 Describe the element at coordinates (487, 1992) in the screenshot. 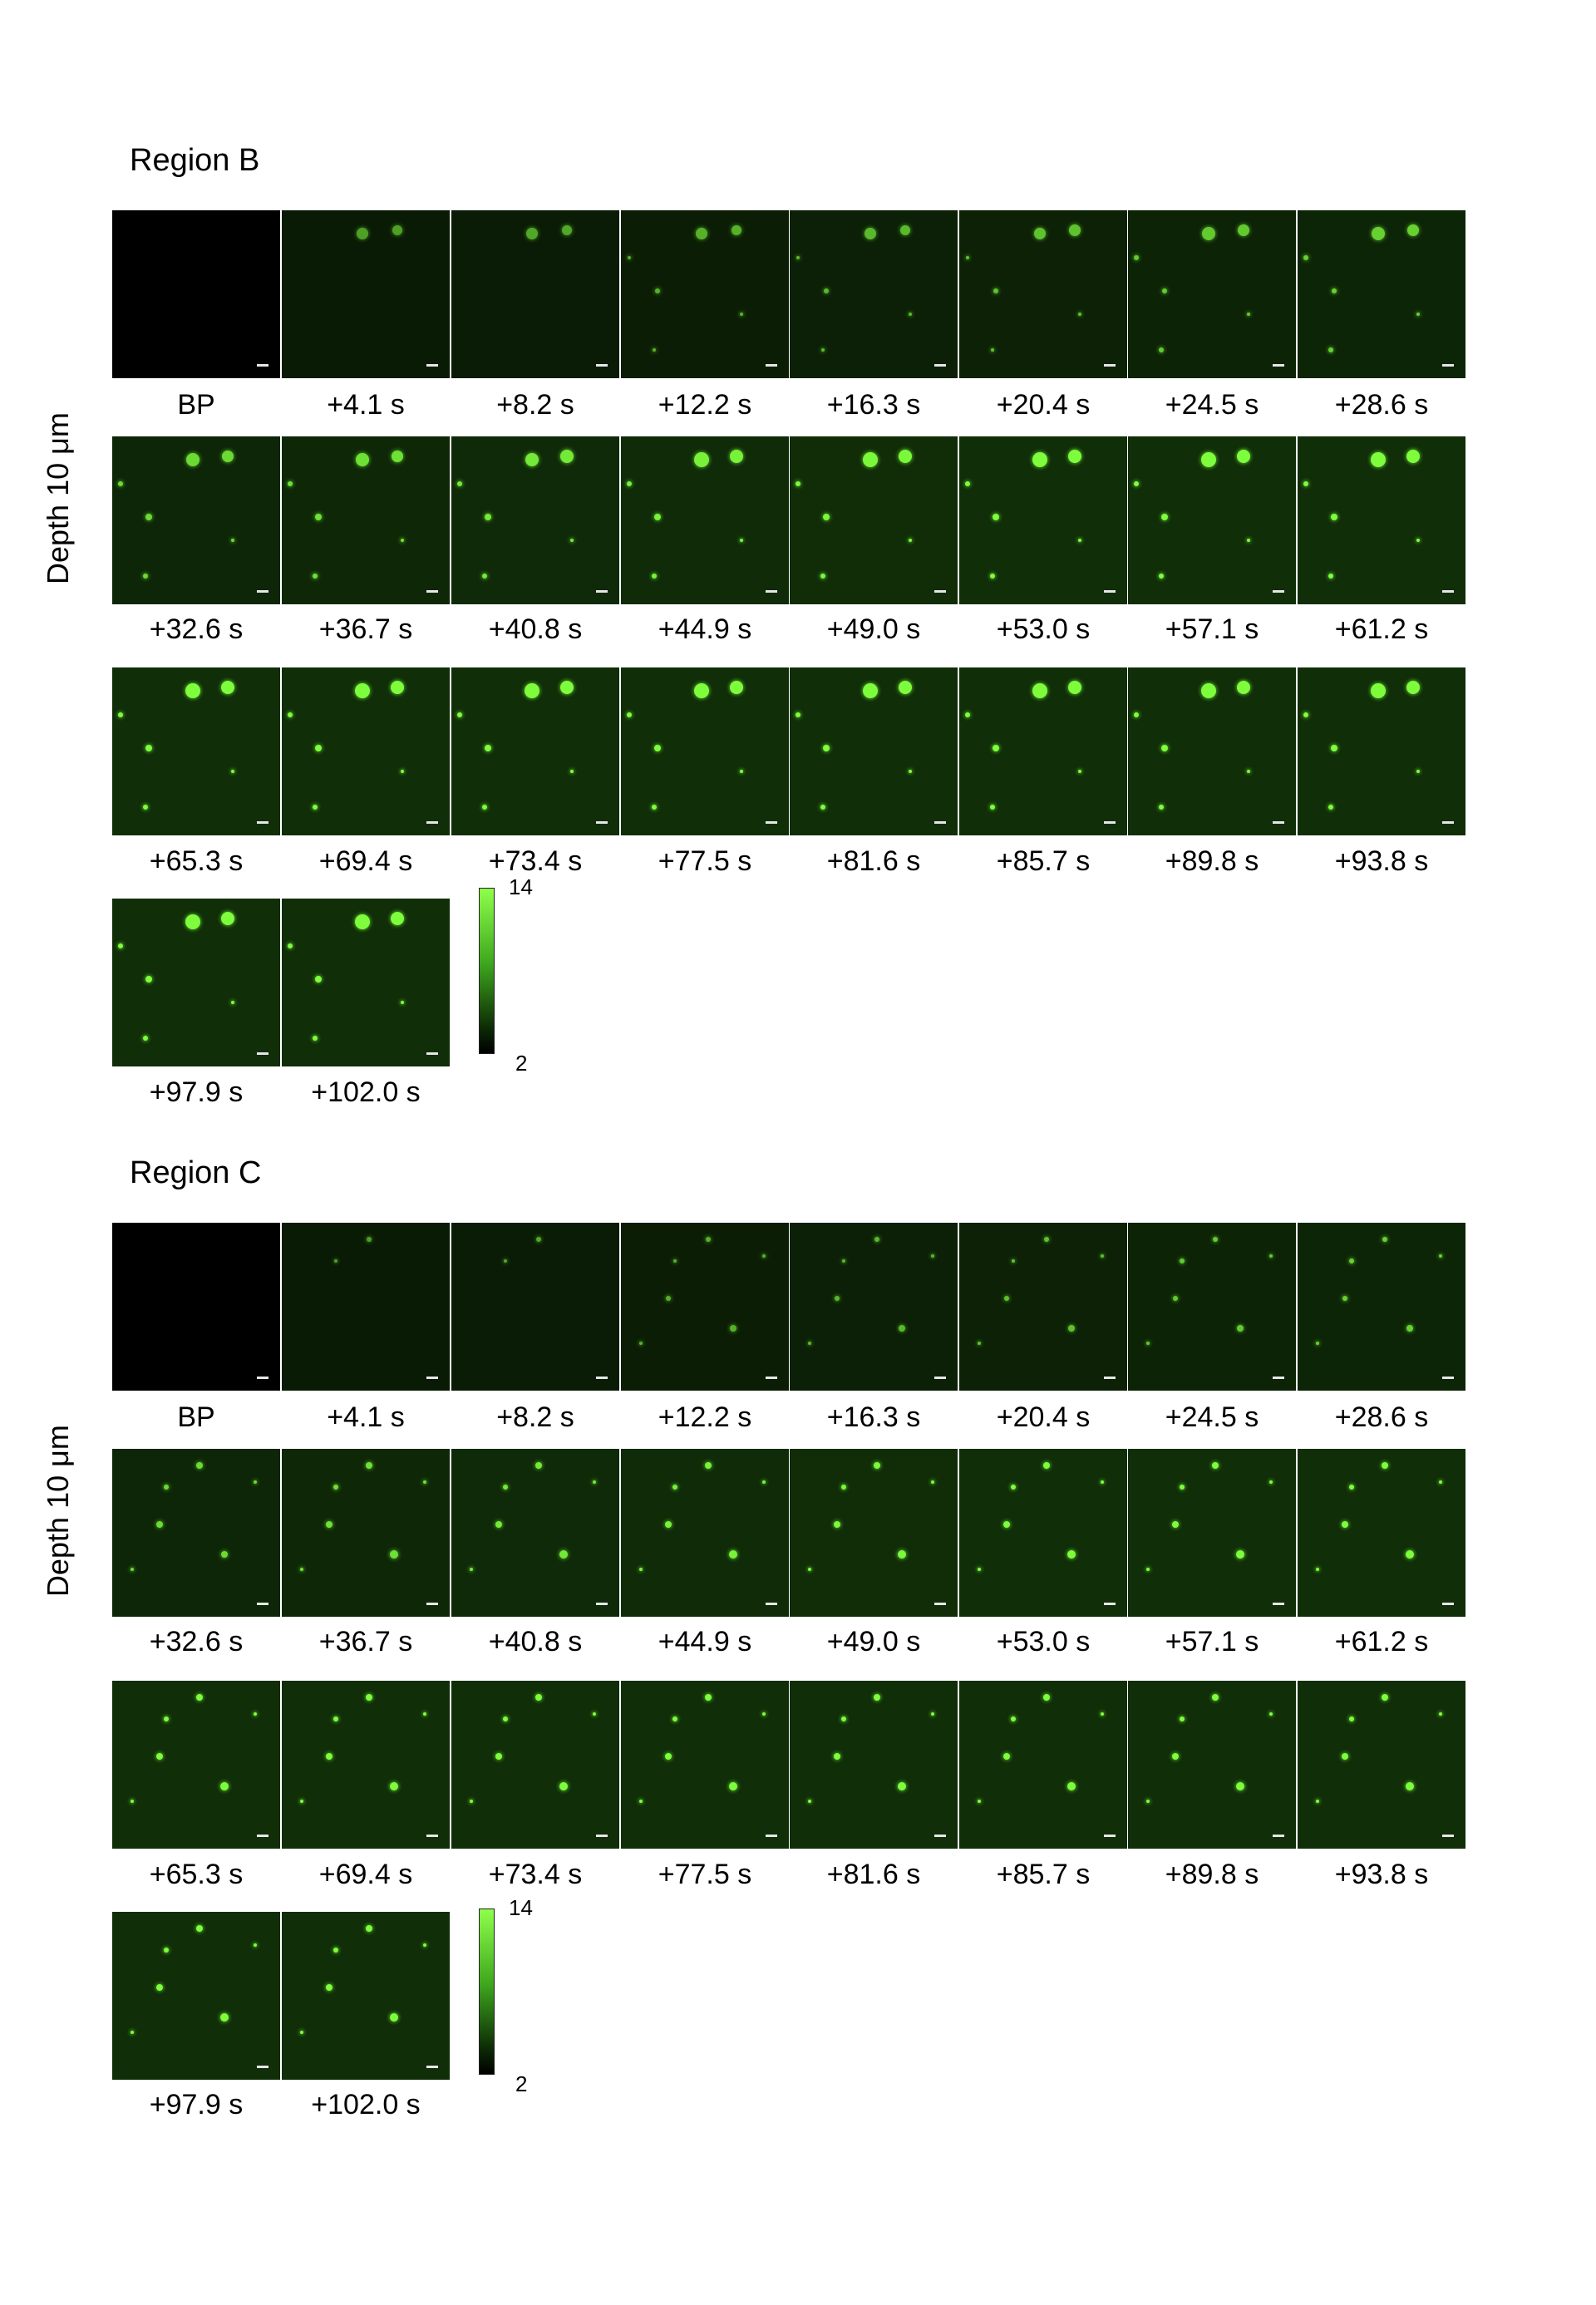

I see `colorbar` at that location.